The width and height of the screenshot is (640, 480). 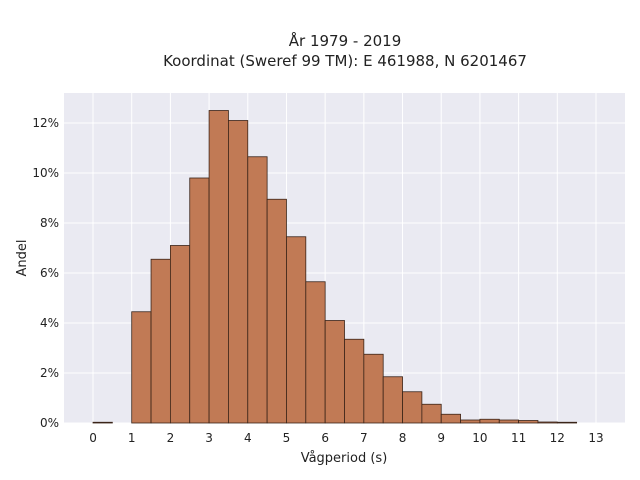 What do you see at coordinates (344, 458) in the screenshot?
I see `x-axis-label: Vågperiod (s)` at bounding box center [344, 458].